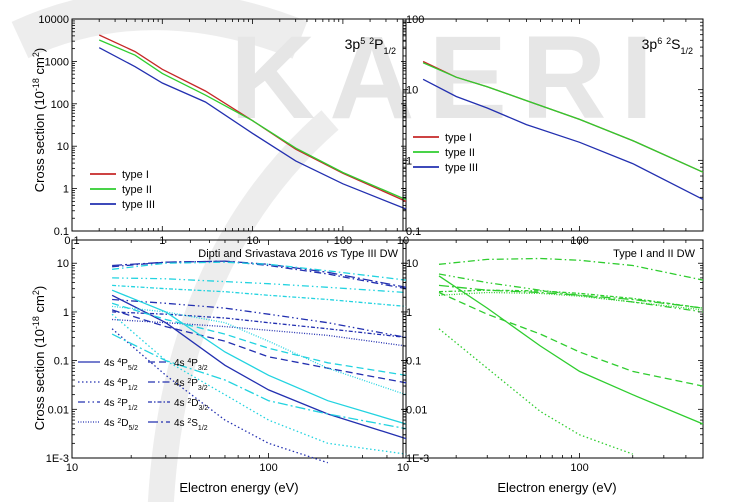  Describe the element at coordinates (39, 120) in the screenshot. I see `y-axis-title-top: Cross section (10-18 cm2)` at that location.